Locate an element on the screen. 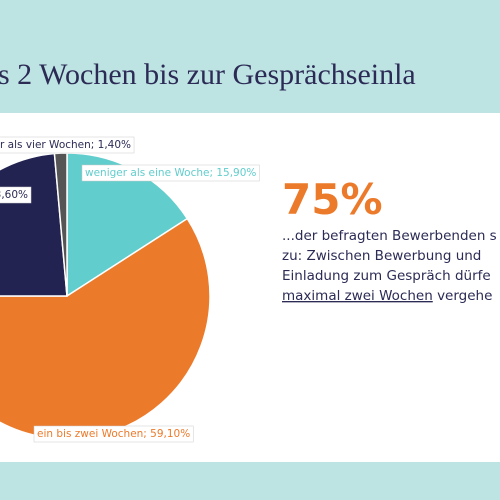 This screenshot has width=500, height=500. slice-label: r als vier Wochen; 1,40% is located at coordinates (65, 145).